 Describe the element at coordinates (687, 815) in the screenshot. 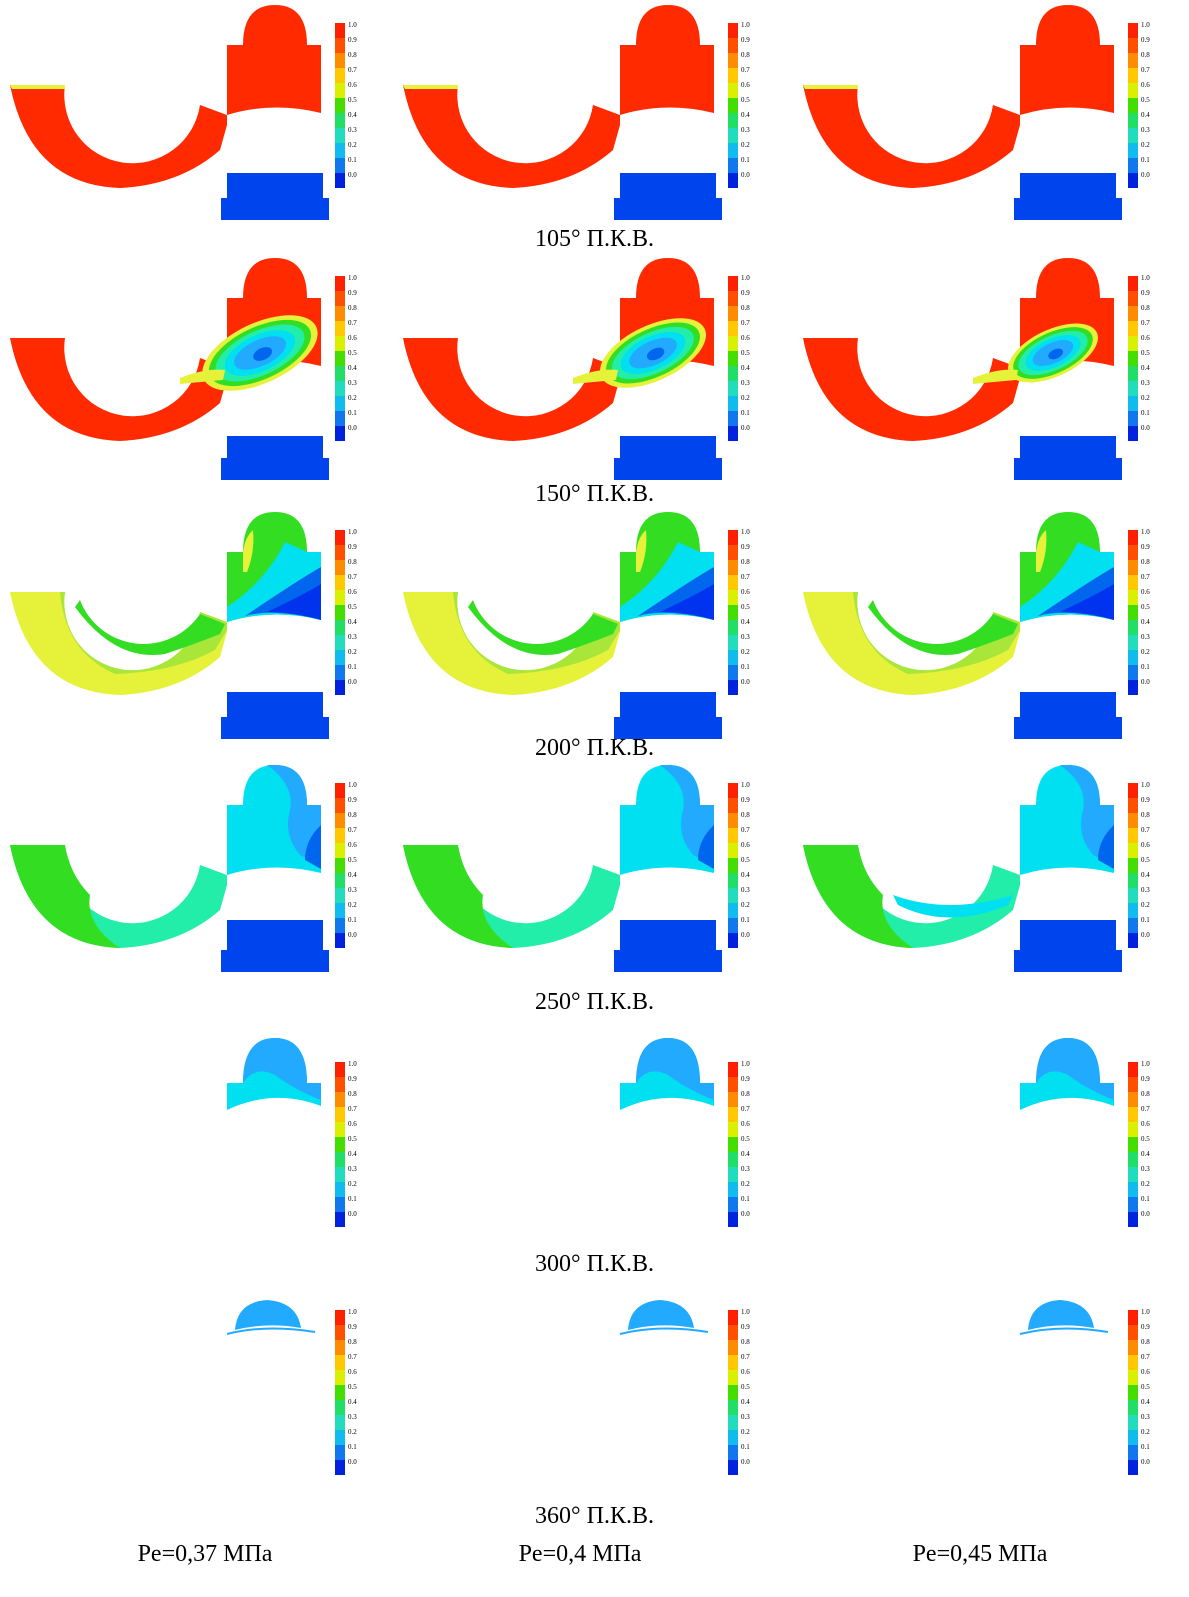

I see `cylinder-band` at that location.